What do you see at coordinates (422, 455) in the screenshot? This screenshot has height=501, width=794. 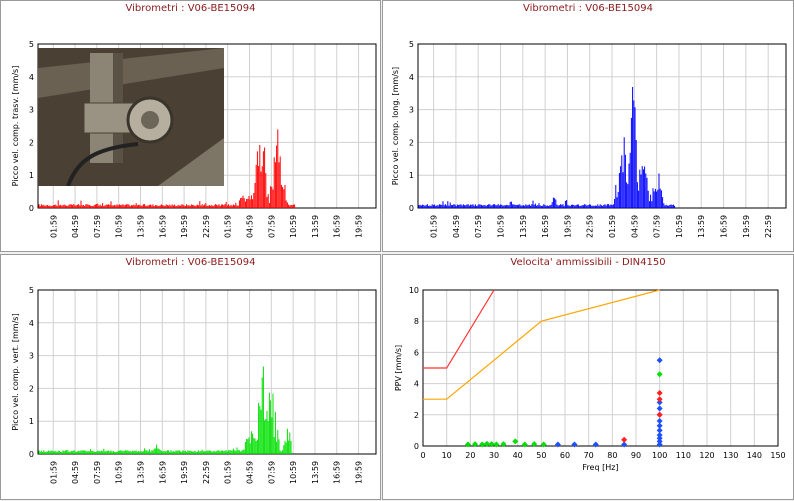 I see `x-tick-label: 0` at bounding box center [422, 455].